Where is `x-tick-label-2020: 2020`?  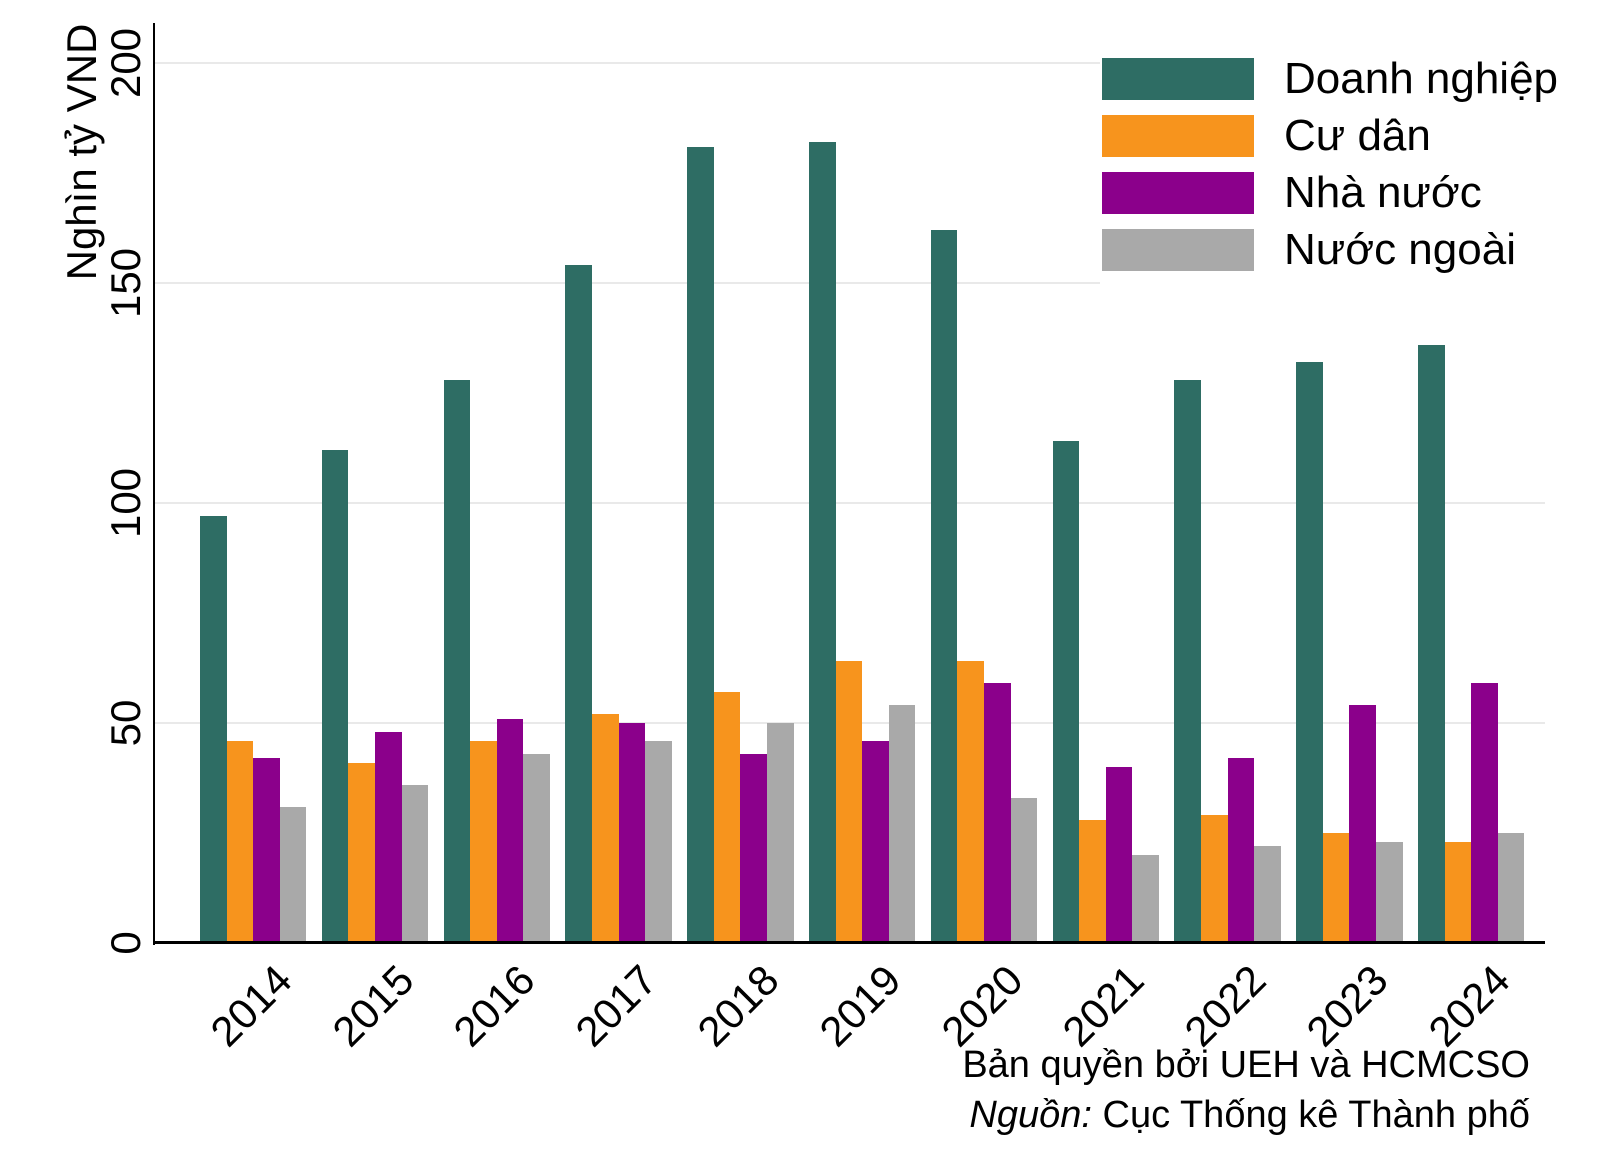 x-tick-label-2020: 2020 is located at coordinates (981, 1006).